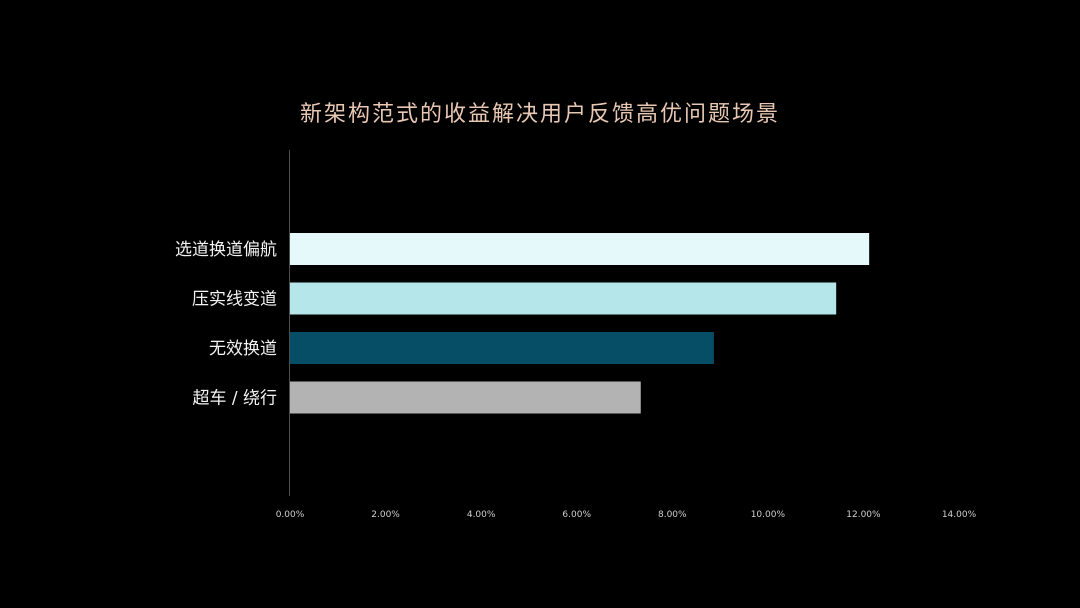  I want to click on x-tick-label-2: 4.00%, so click(481, 515).